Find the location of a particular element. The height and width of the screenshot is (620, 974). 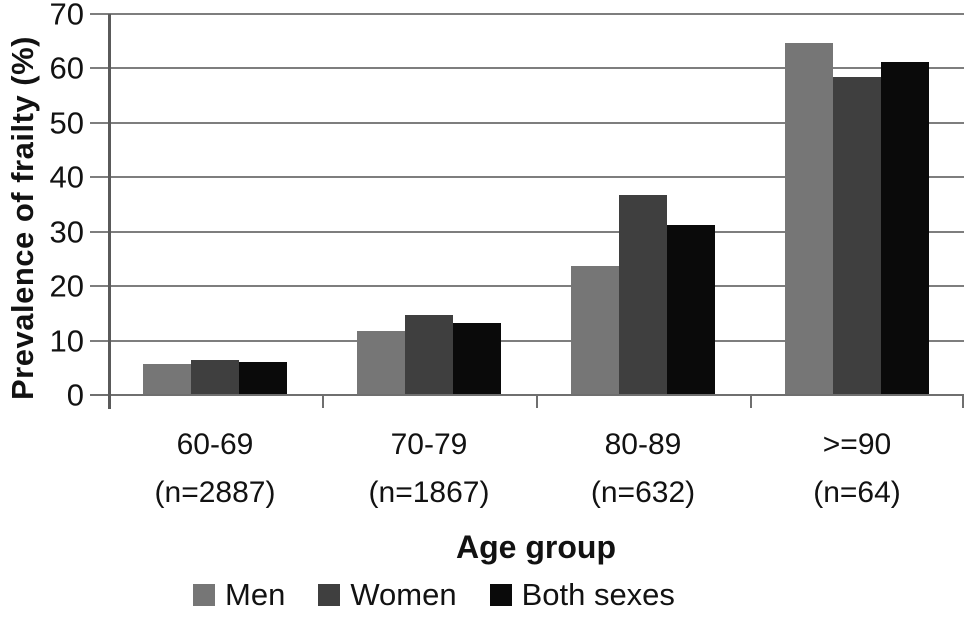

legend-label-both-sexes: Both sexes is located at coordinates (598, 594).